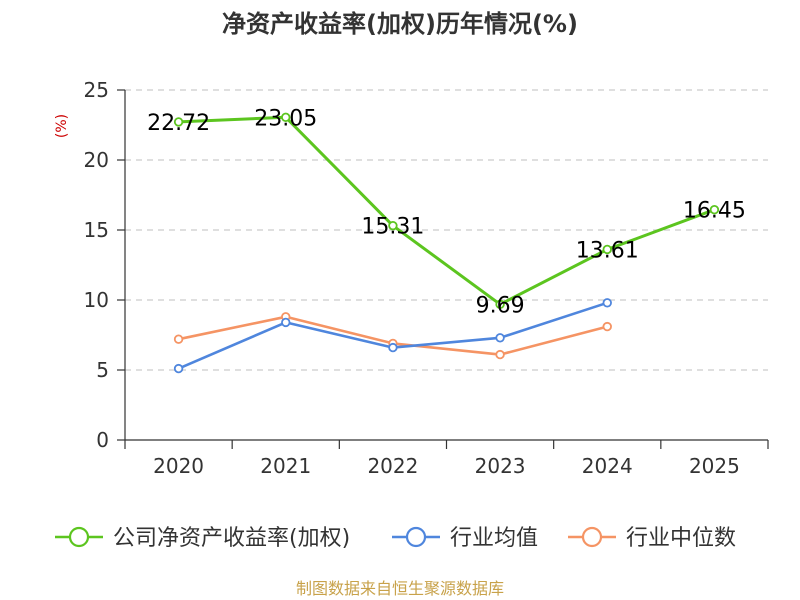  I want to click on y-tick-label: 10, so click(96, 300).